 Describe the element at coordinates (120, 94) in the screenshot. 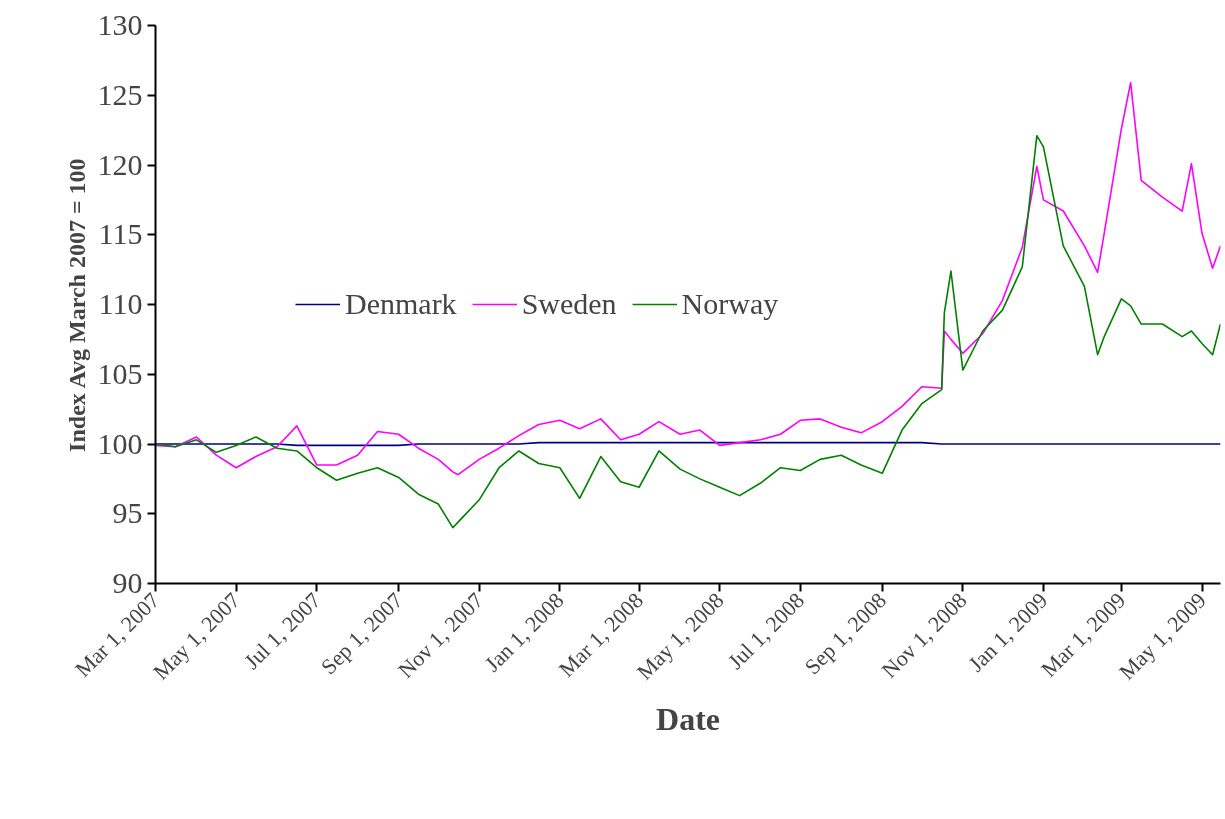

I see `y-tick-label: 125` at that location.